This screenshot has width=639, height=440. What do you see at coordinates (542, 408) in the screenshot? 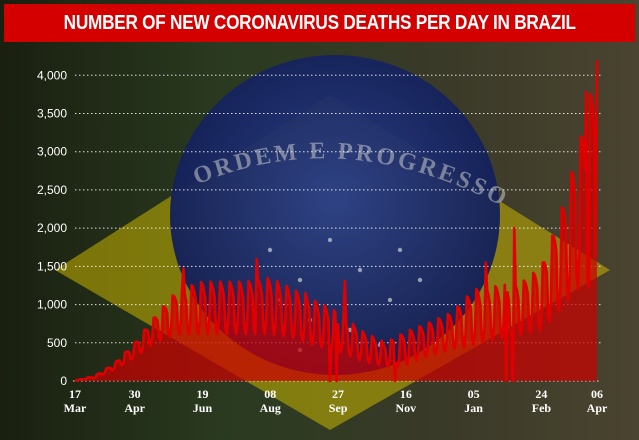
I see `x-tick-month: Feb` at bounding box center [542, 408].